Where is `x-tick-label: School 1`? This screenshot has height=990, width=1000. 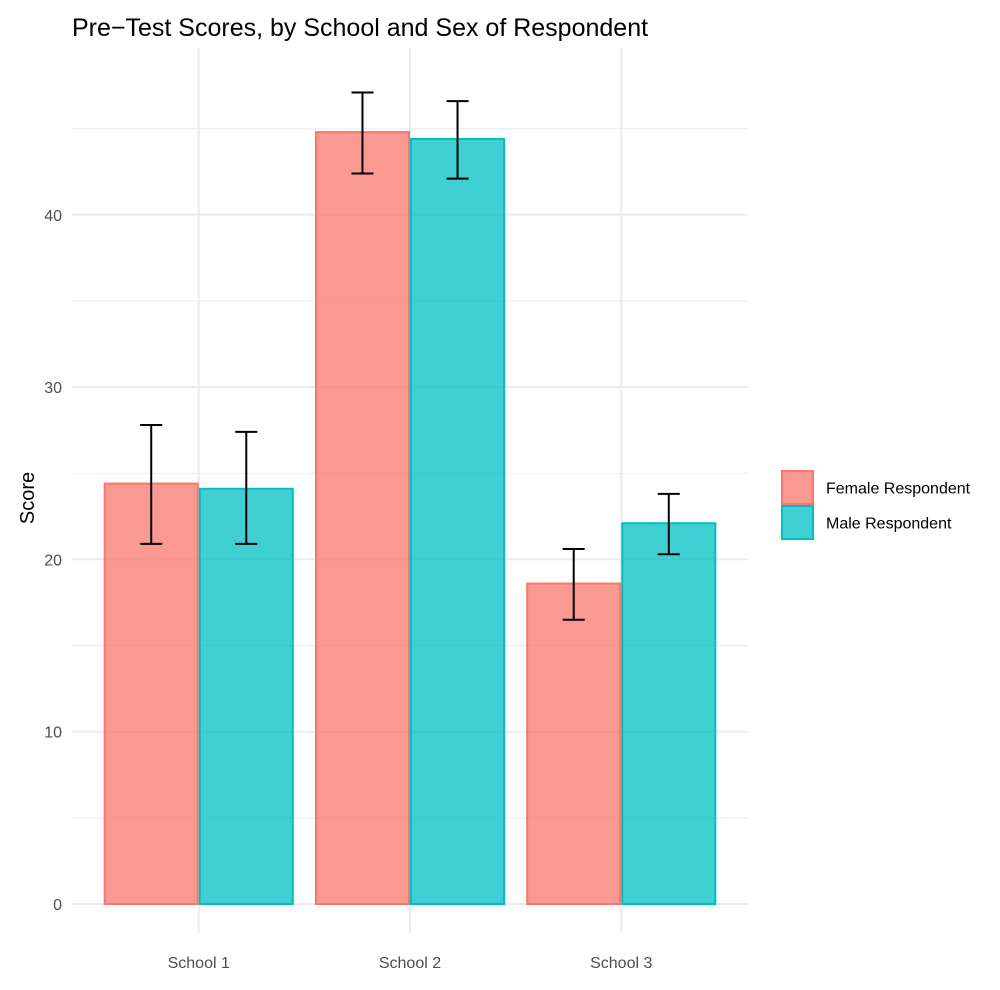 x-tick-label: School 1 is located at coordinates (199, 963).